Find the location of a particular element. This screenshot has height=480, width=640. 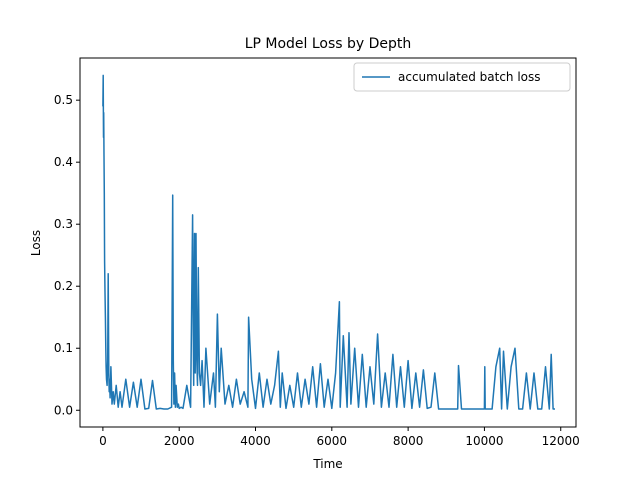

y-tick-label: 0.0 is located at coordinates (63, 410).